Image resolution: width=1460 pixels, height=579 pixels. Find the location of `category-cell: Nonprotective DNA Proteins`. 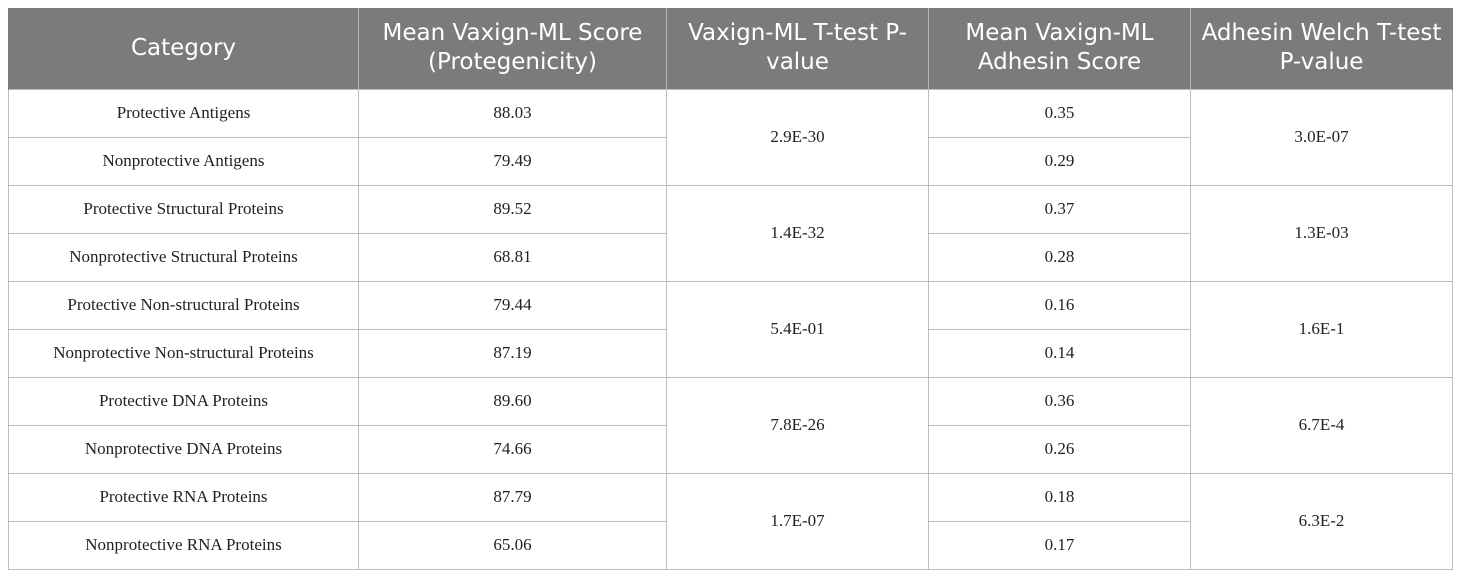

category-cell: Nonprotective DNA Proteins is located at coordinates (183, 449).